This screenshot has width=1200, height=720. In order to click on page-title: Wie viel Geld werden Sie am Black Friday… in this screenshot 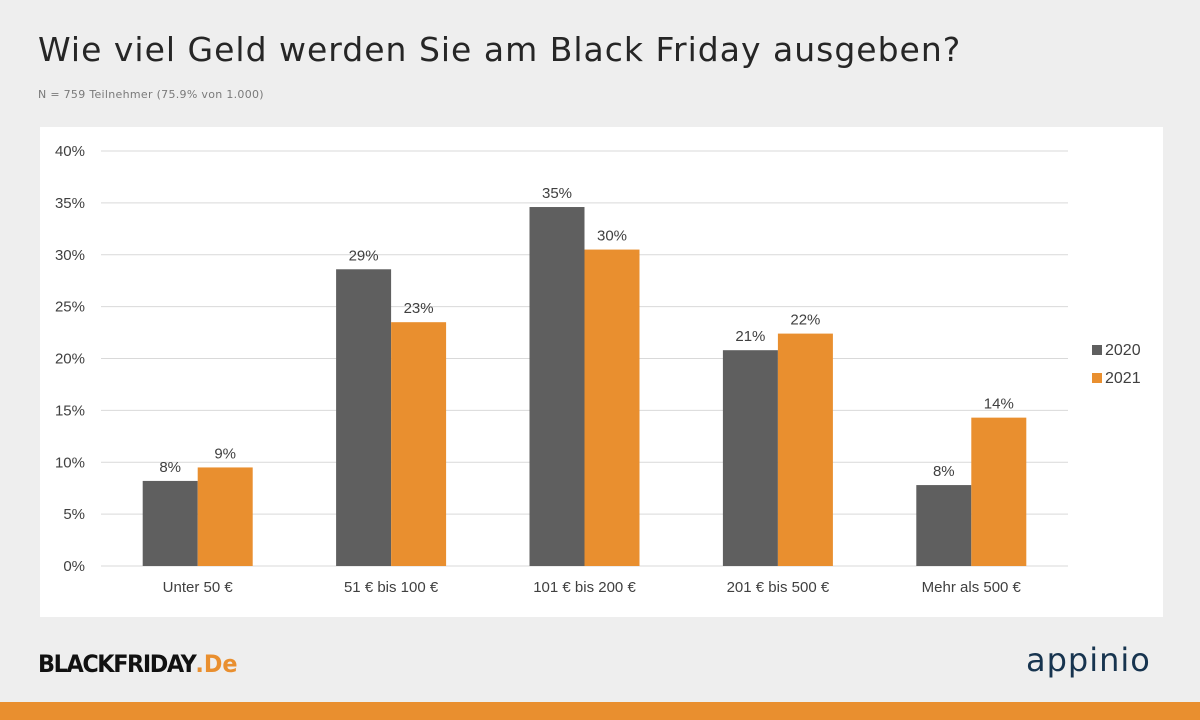, I will do `click(500, 49)`.